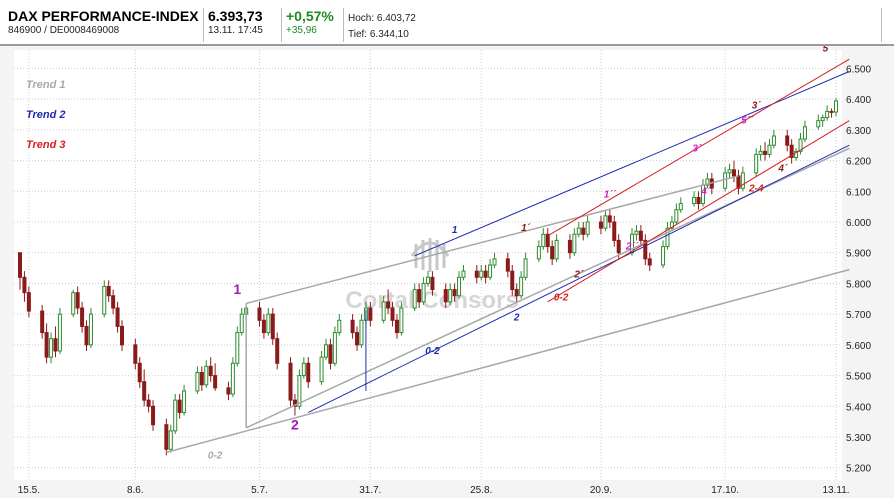 This screenshot has height=498, width=894. I want to click on legend-entry: Trend 3, so click(46, 145).